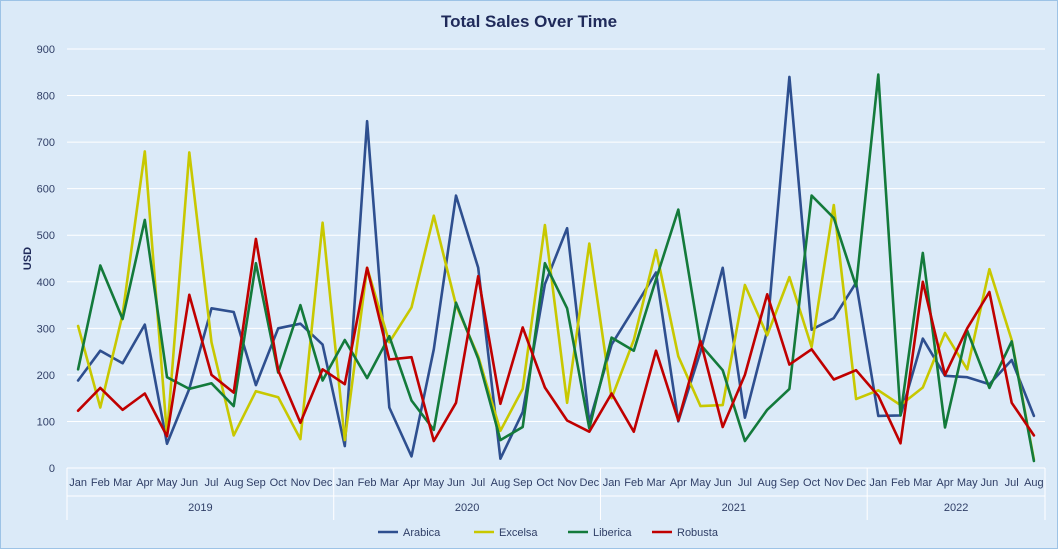  I want to click on y-tick-label: 600, so click(46, 190).